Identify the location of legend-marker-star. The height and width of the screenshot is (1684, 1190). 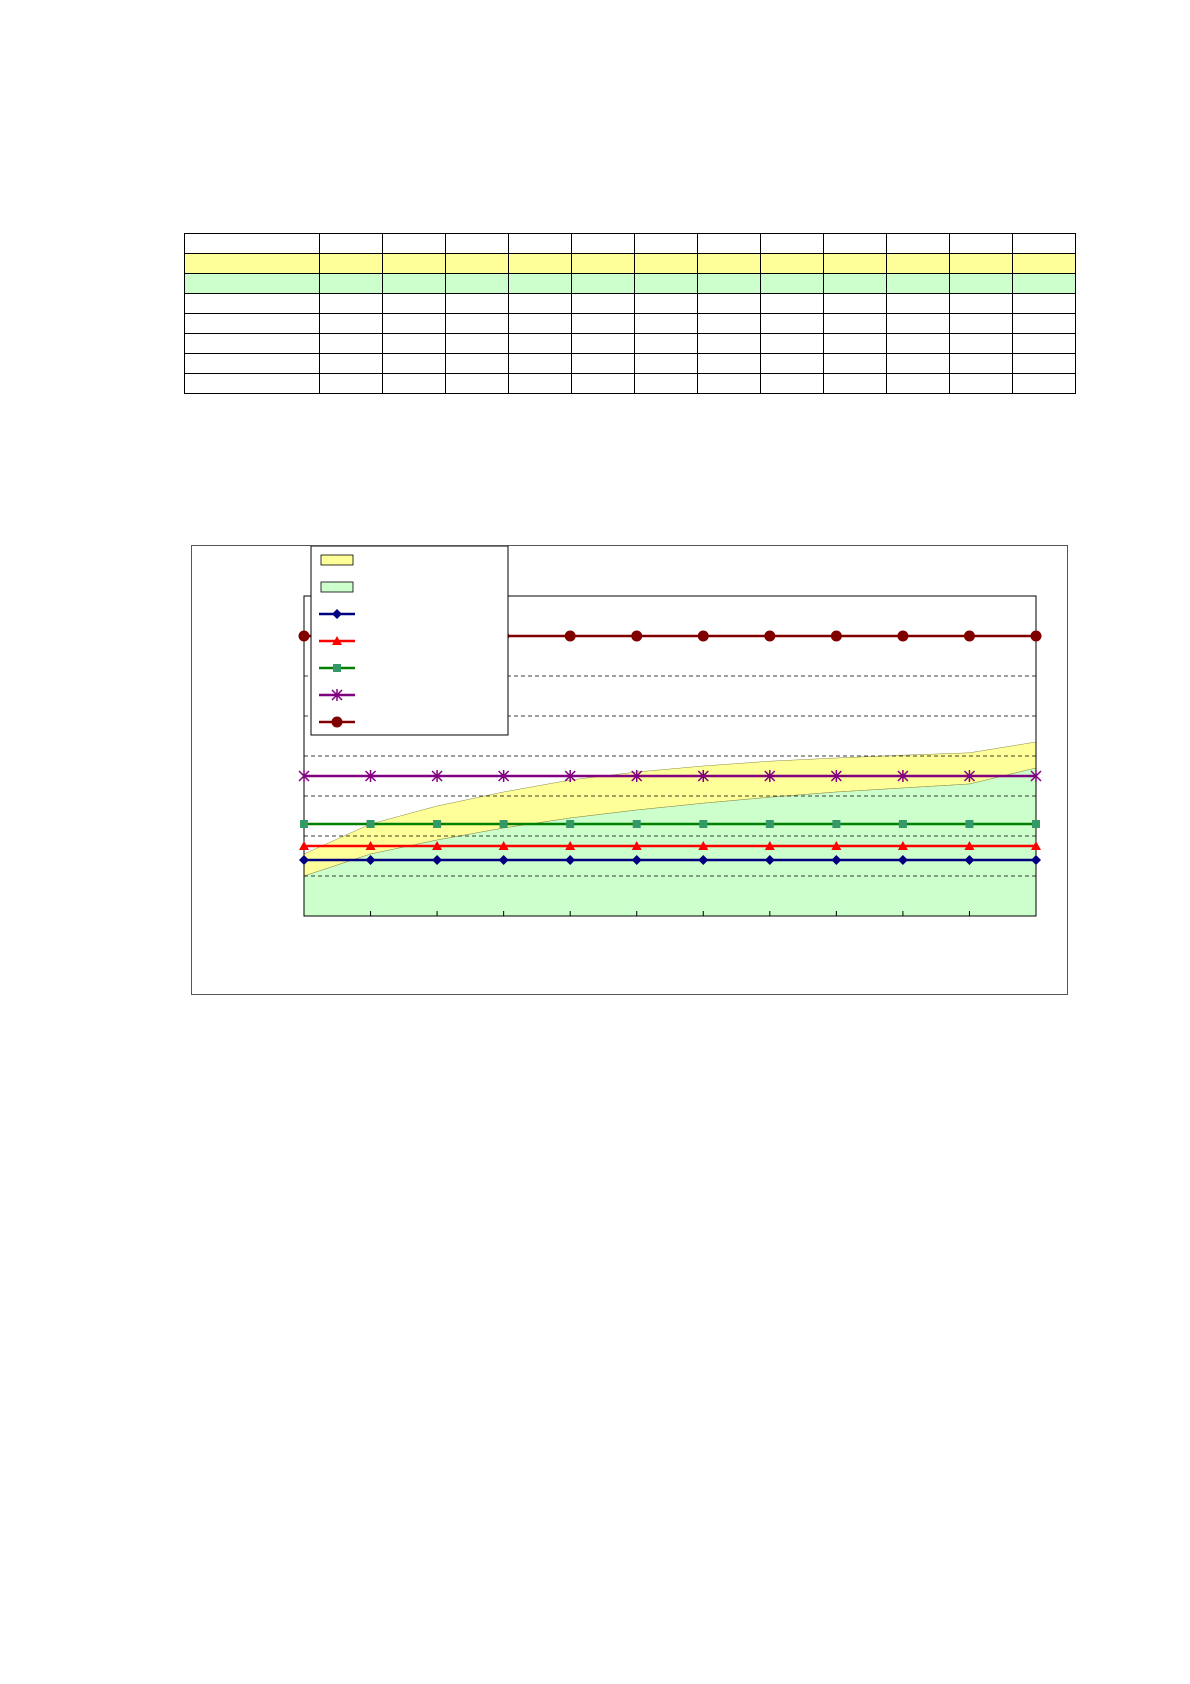
(337, 695).